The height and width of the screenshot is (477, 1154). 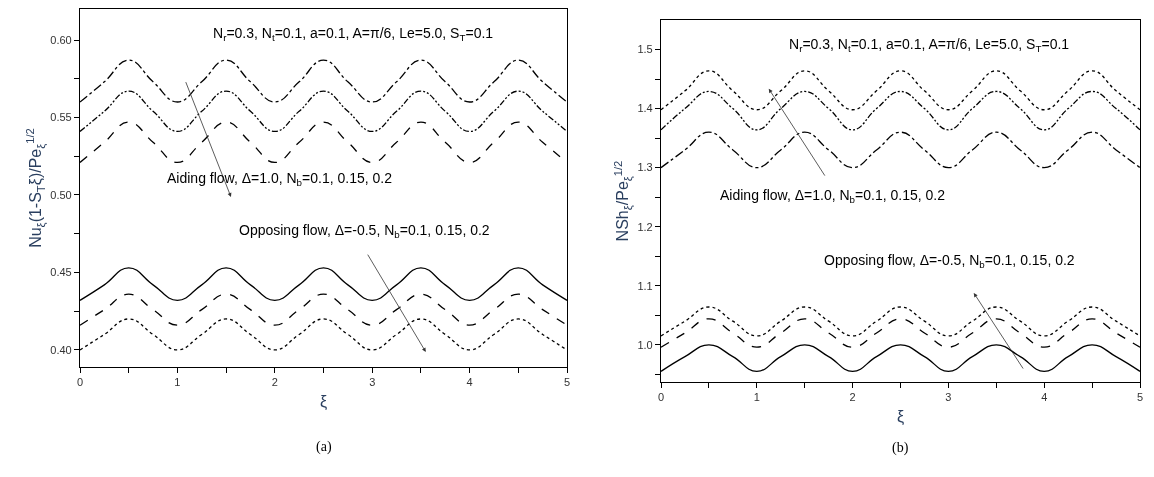 What do you see at coordinates (645, 108) in the screenshot?
I see `y-tick-label: 1.4` at bounding box center [645, 108].